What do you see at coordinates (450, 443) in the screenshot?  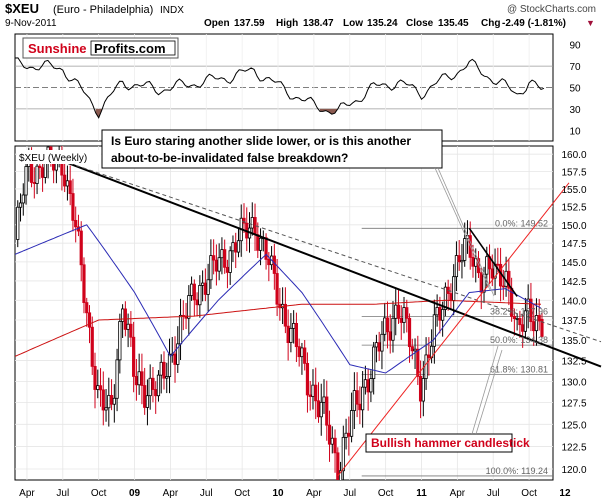 I see `annotation-text: Bullish hammer candlestick` at bounding box center [450, 443].